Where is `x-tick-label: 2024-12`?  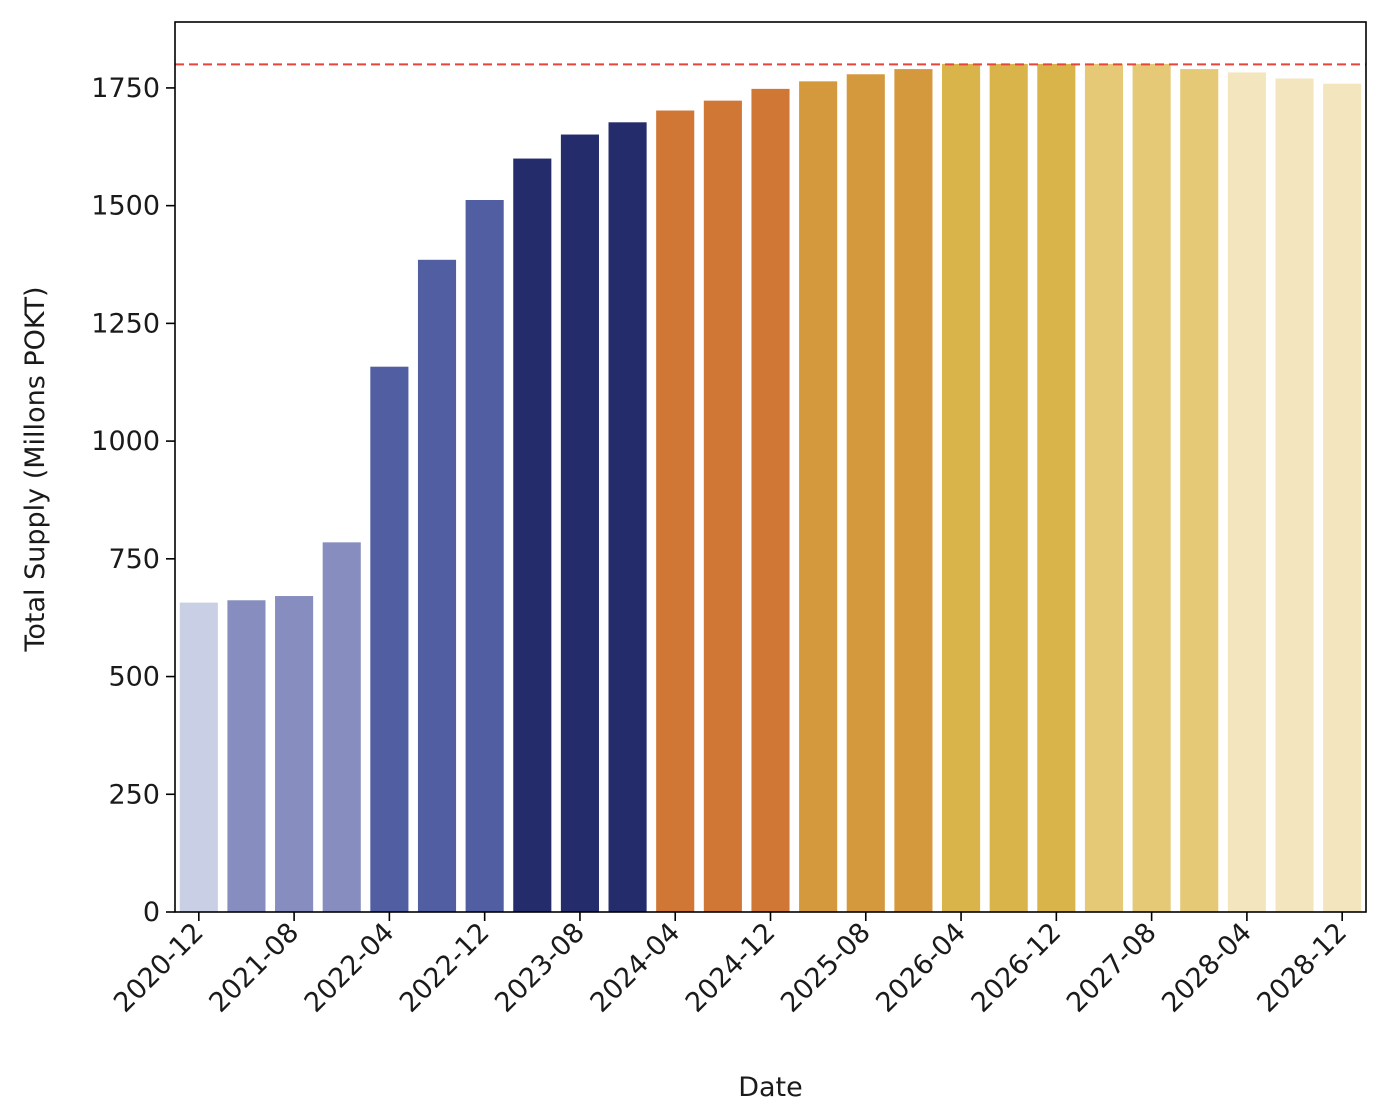
x-tick-label: 2024-12 is located at coordinates (731, 968).